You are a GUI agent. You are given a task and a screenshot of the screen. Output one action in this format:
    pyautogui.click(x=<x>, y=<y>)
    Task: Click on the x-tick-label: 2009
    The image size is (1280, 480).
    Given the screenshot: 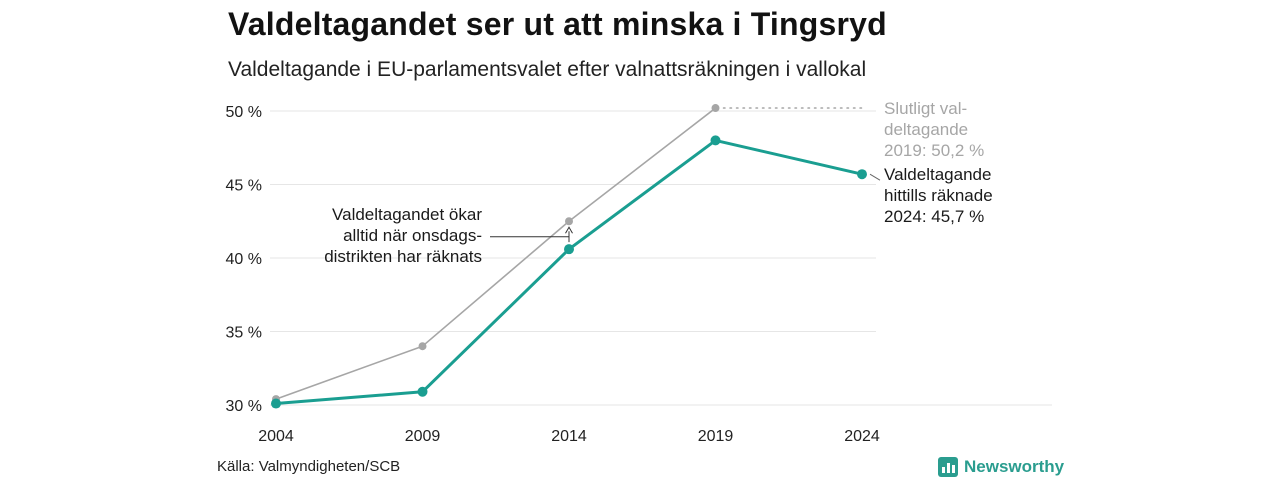 What is the action you would take?
    pyautogui.click(x=423, y=436)
    